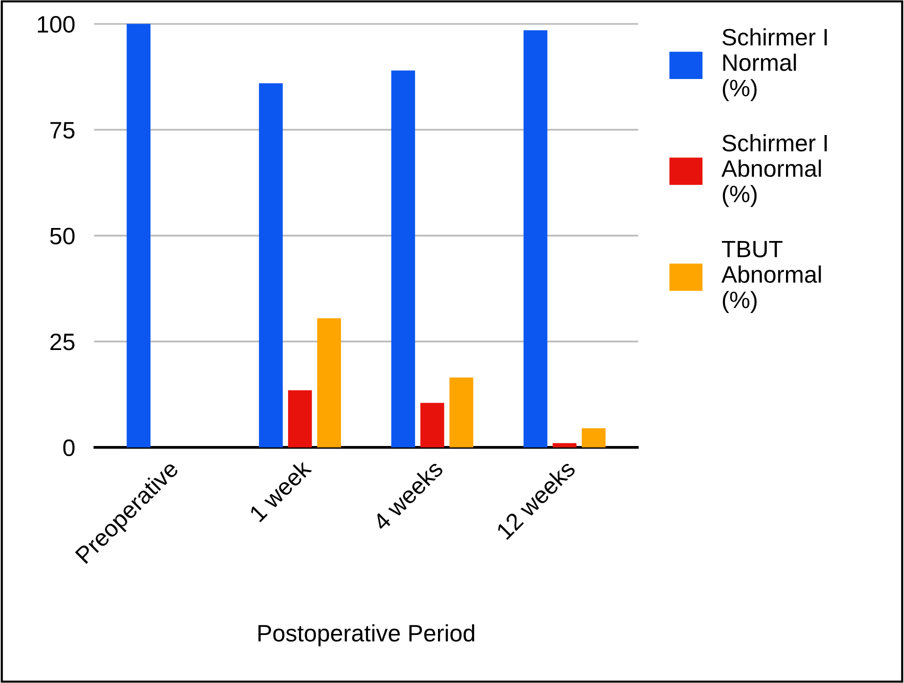 The image size is (904, 683). I want to click on legend-label: TBUT Abnormal (%), so click(771, 276).